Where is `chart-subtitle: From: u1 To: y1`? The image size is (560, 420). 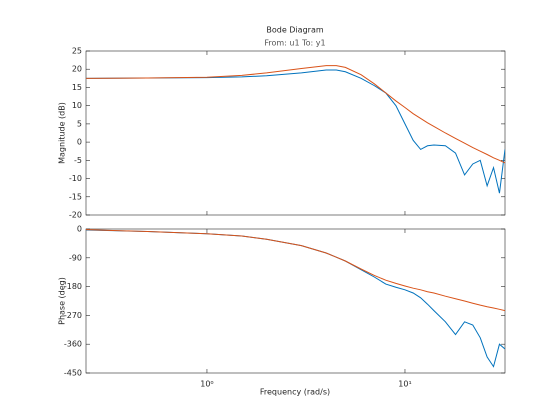
chart-subtitle: From: u1 To: y1 is located at coordinates (294, 43).